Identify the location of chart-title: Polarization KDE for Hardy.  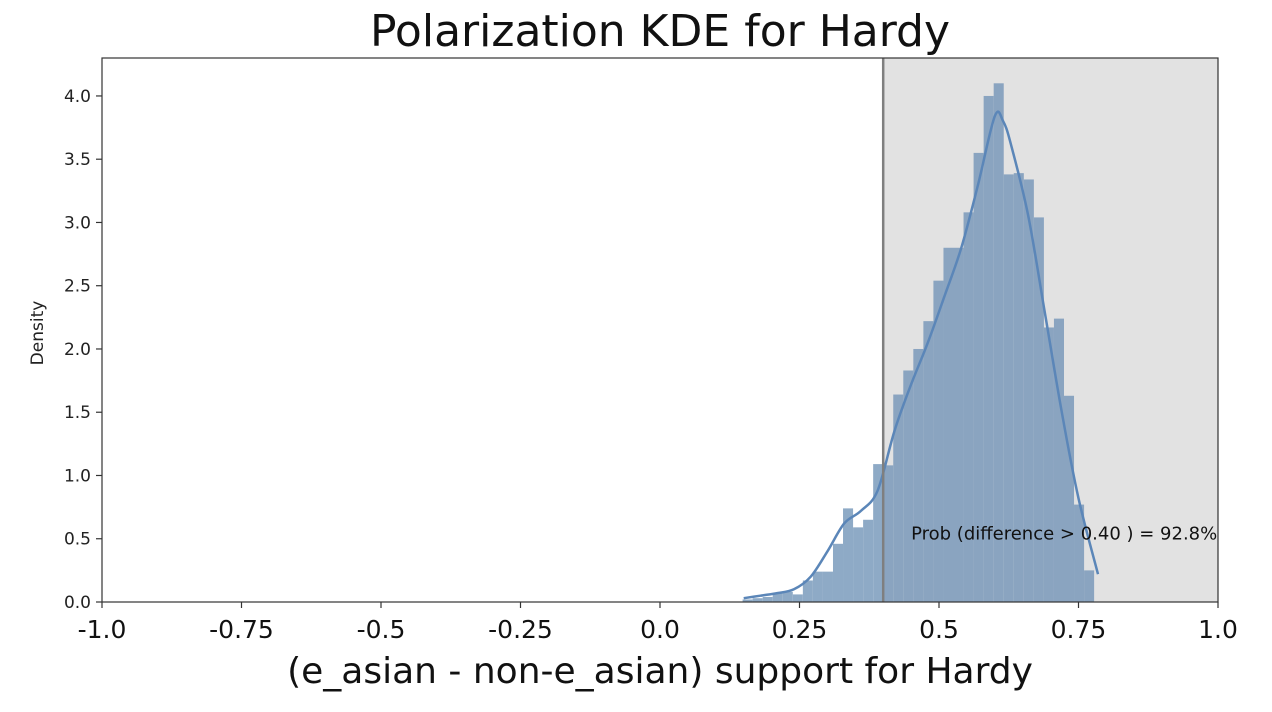
(660, 31).